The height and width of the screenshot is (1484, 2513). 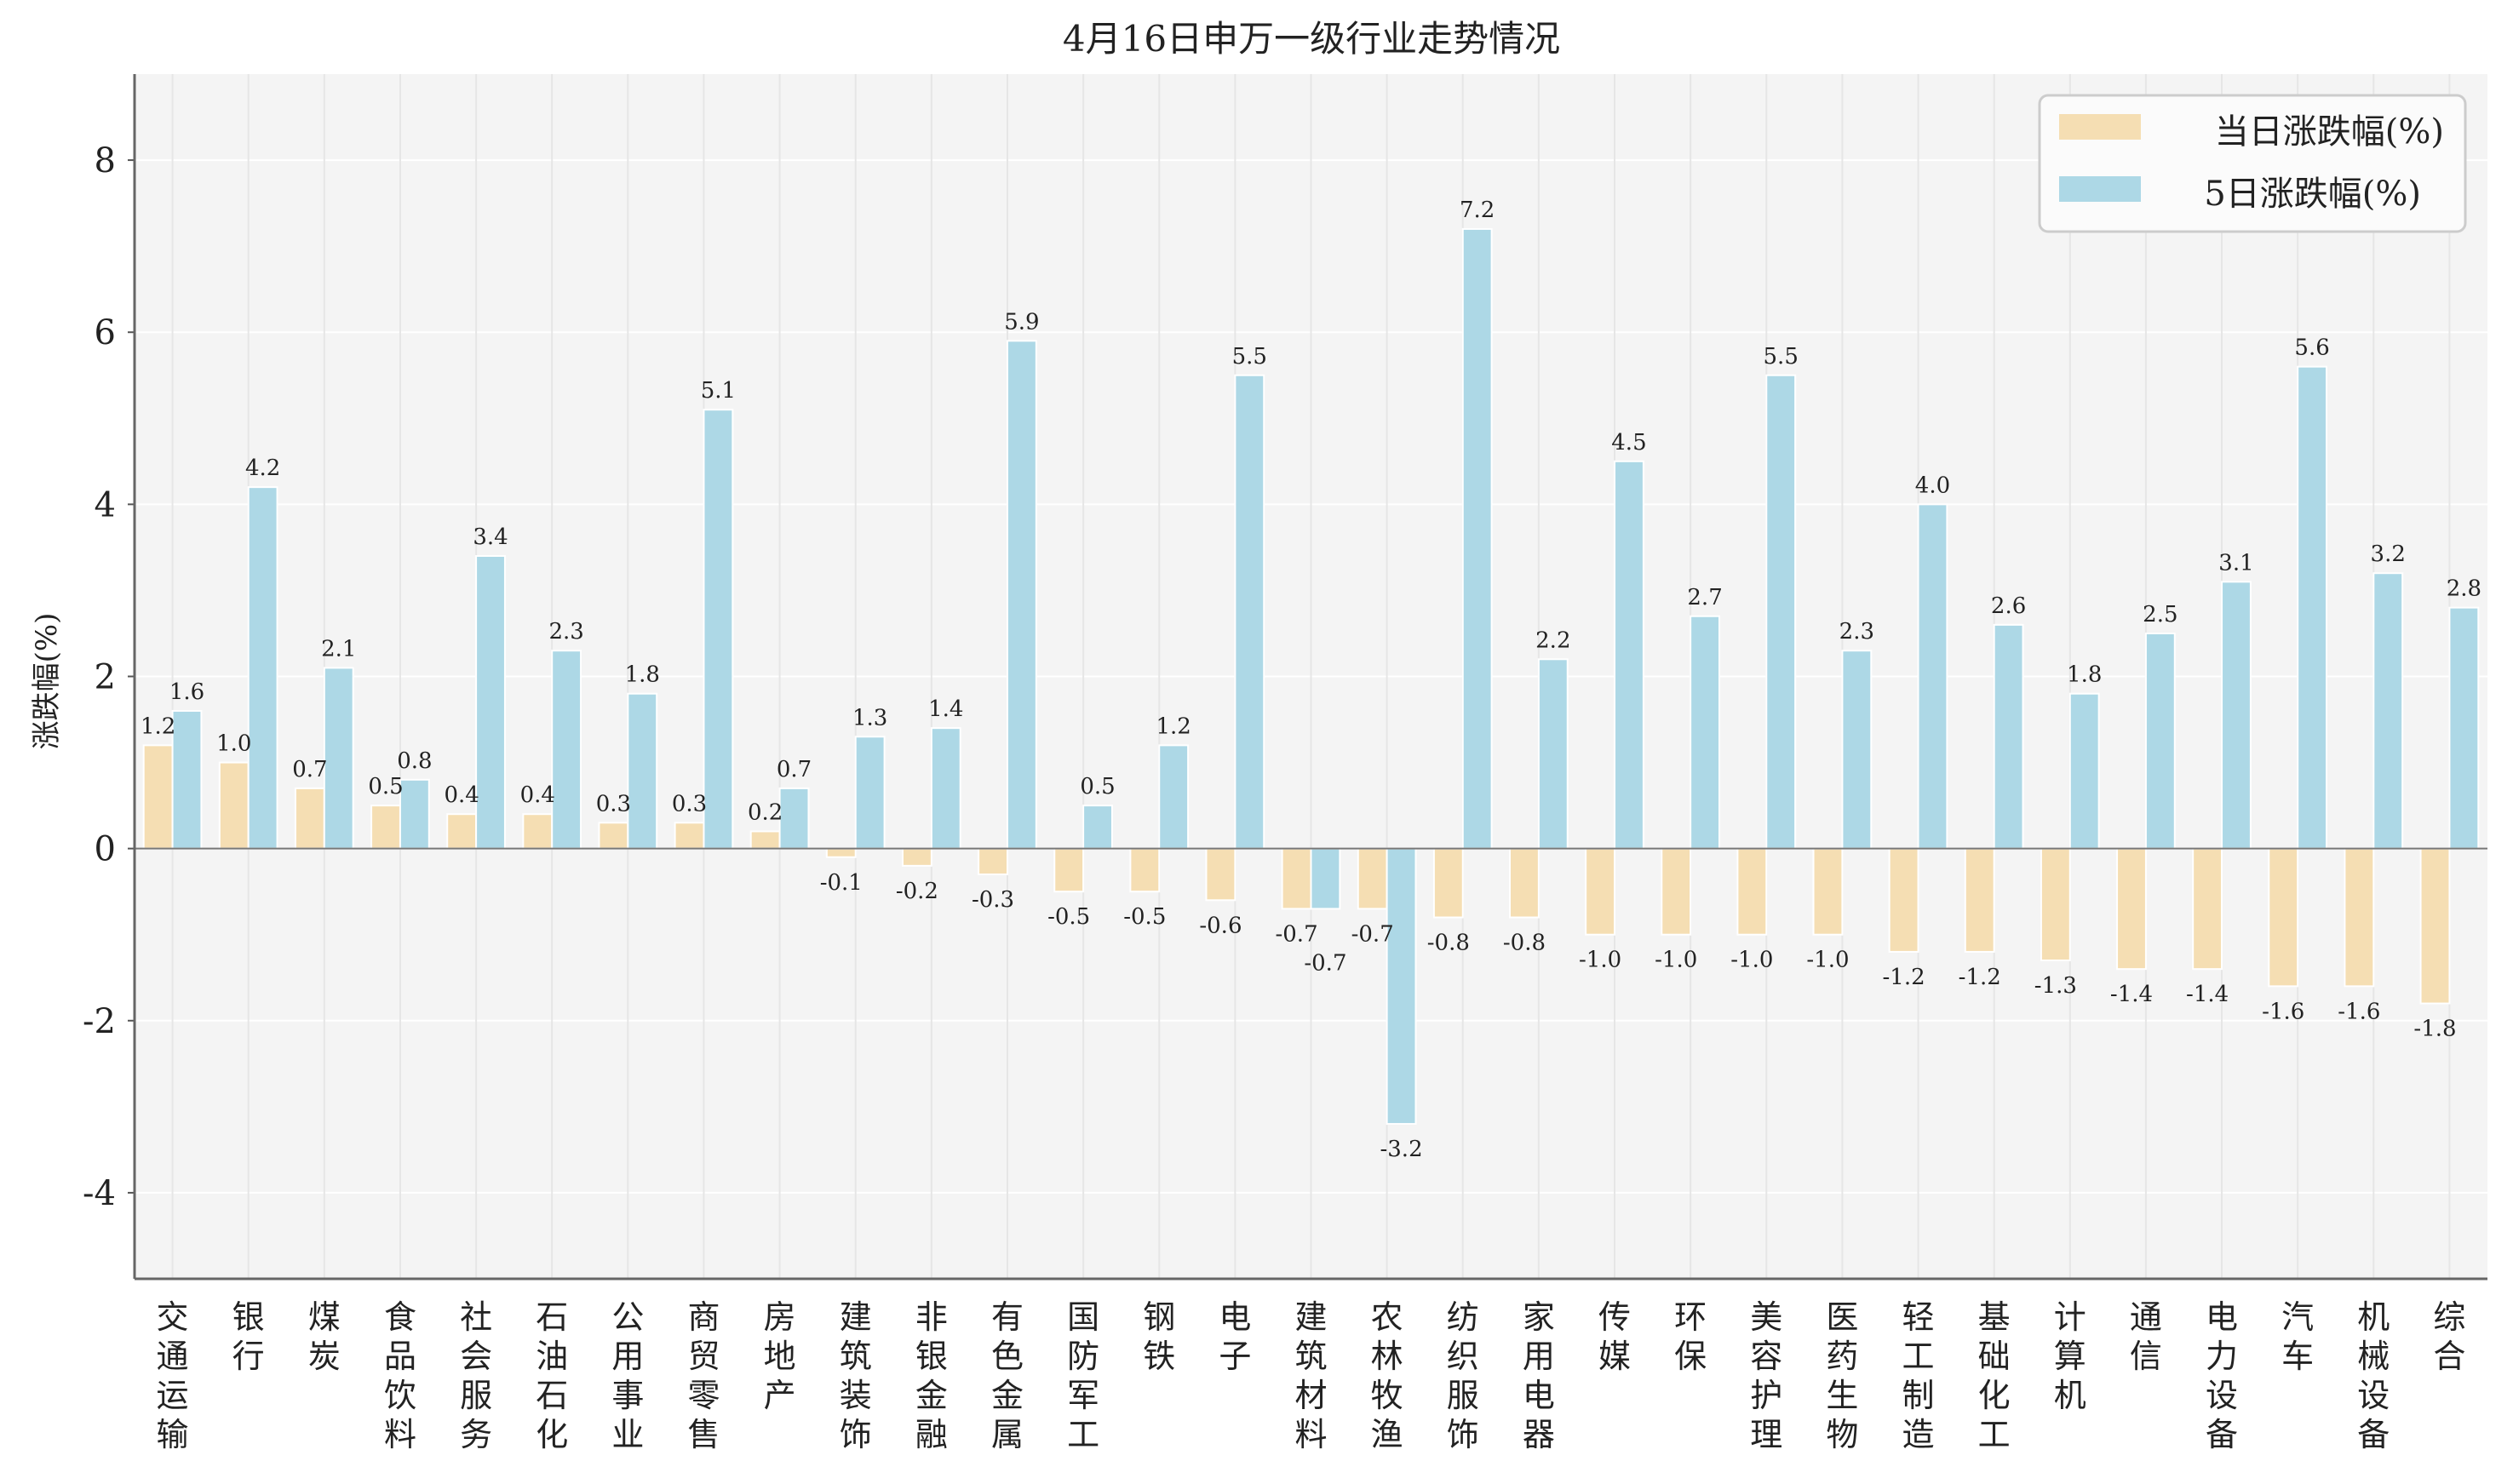 What do you see at coordinates (263, 468) in the screenshot?
I see `data-label: 4.2` at bounding box center [263, 468].